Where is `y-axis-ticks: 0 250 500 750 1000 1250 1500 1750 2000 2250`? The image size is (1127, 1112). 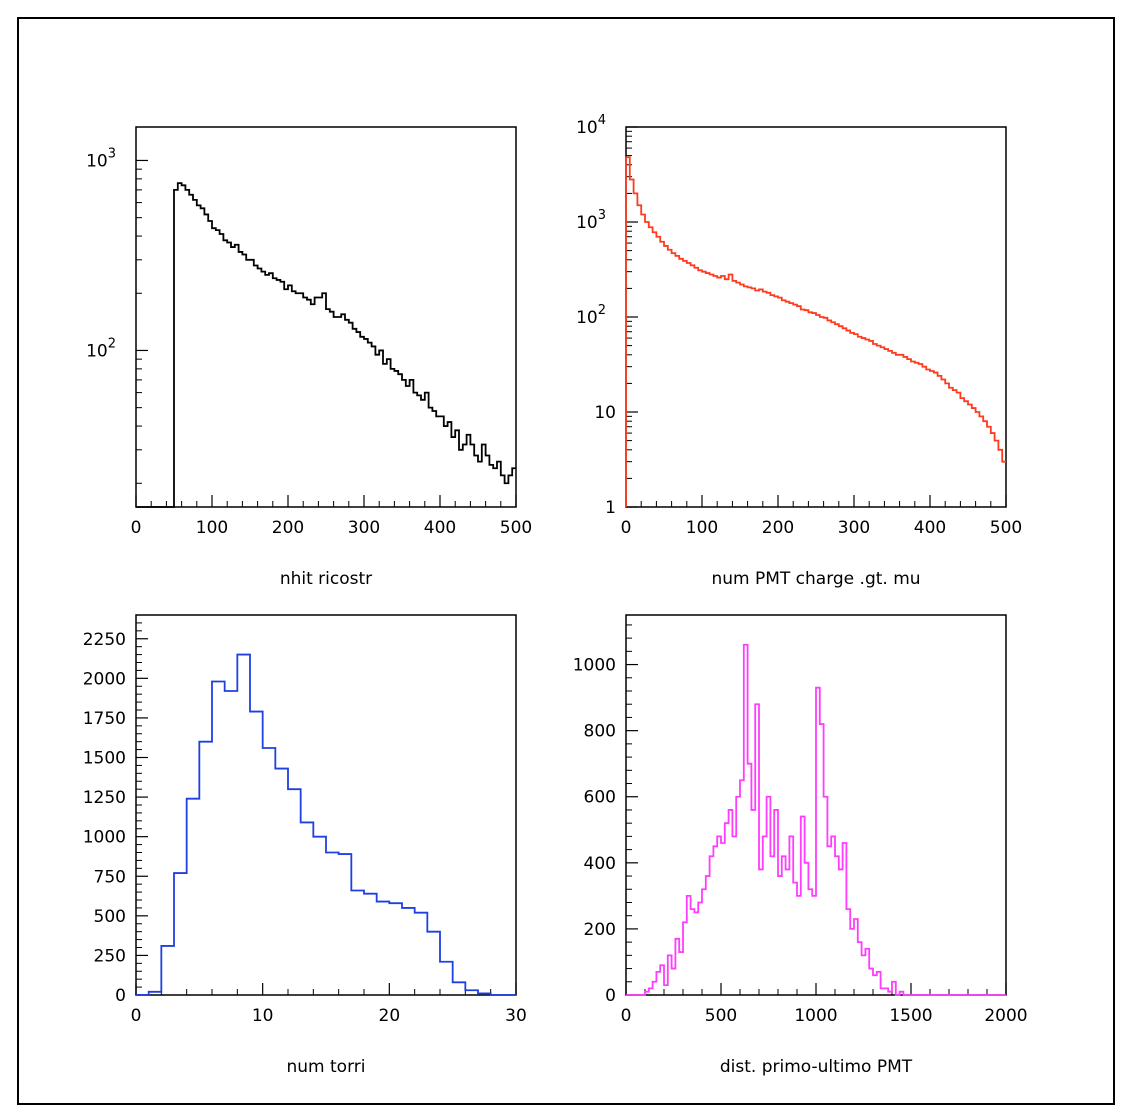 y-axis-ticks: 0 250 500 750 1000 1250 1500 1750 2000 2250 is located at coordinates (115, 810).